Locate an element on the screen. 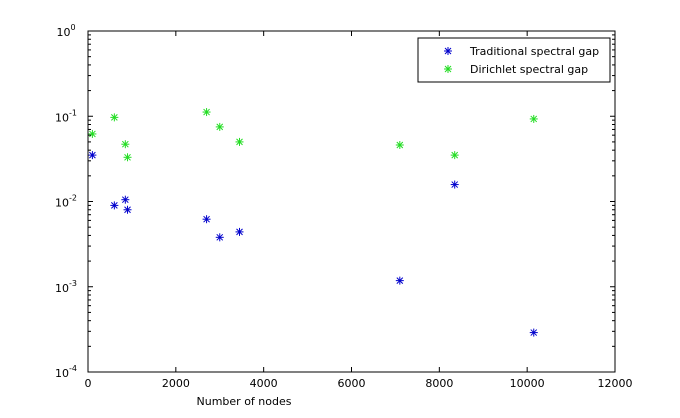  x-axis-label: Number of nodes is located at coordinates (244, 401).